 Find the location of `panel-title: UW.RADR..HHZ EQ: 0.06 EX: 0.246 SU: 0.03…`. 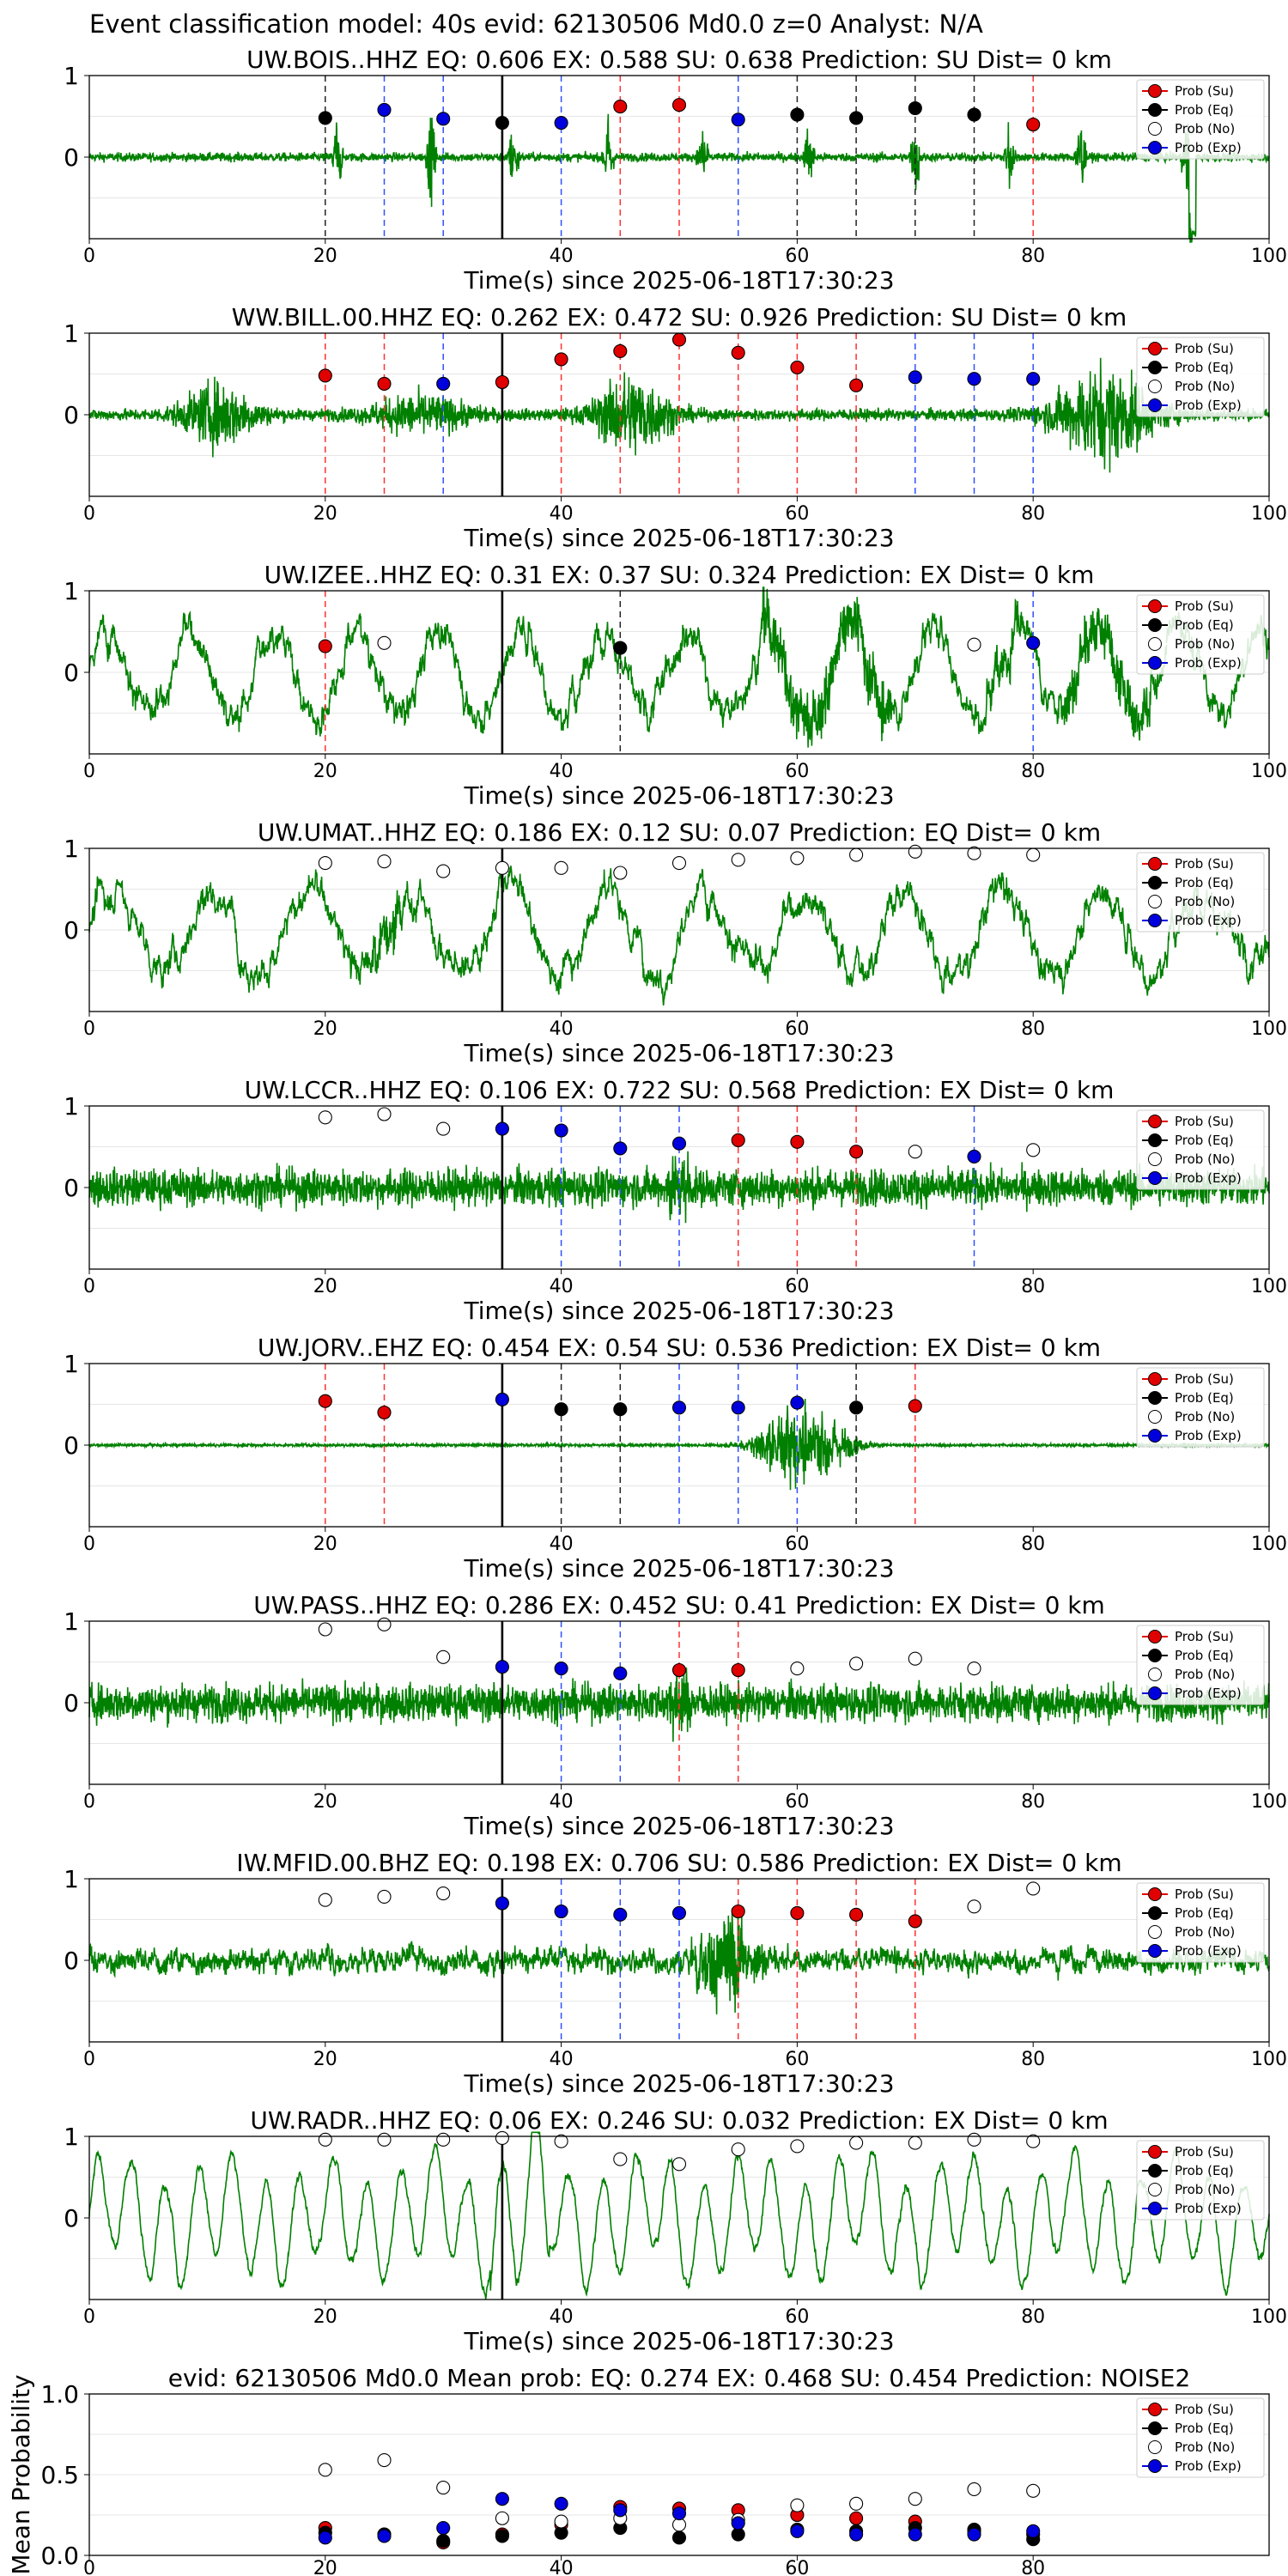

panel-title: UW.RADR..HHZ EQ: 0.06 EX: 0.246 SU: 0.03… is located at coordinates (679, 2120).